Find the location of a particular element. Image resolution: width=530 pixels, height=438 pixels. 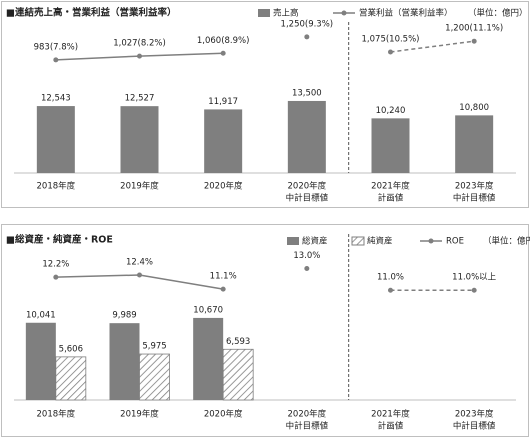

value-label: 11.1% is located at coordinates (223, 277).